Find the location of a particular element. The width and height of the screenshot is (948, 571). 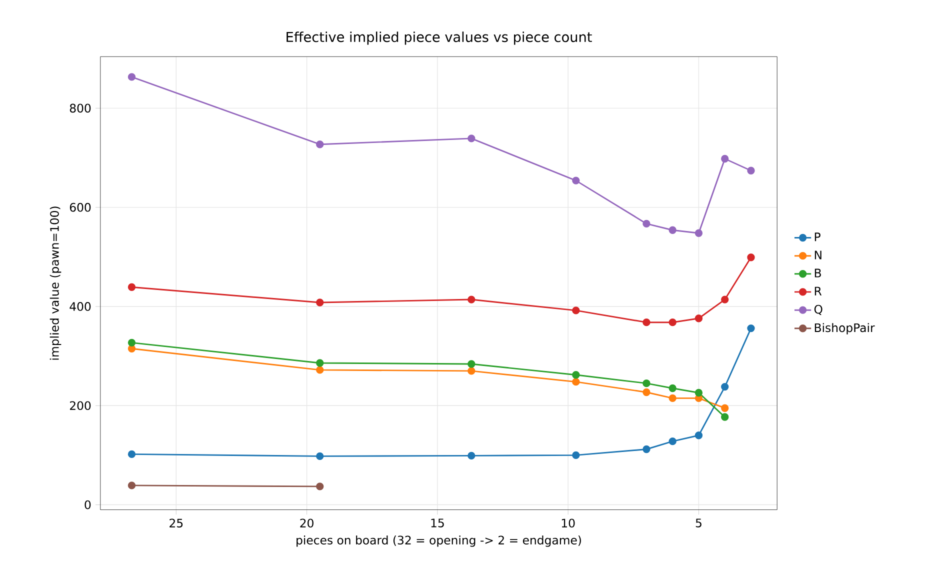

x-tick-label: 10 is located at coordinates (568, 523).